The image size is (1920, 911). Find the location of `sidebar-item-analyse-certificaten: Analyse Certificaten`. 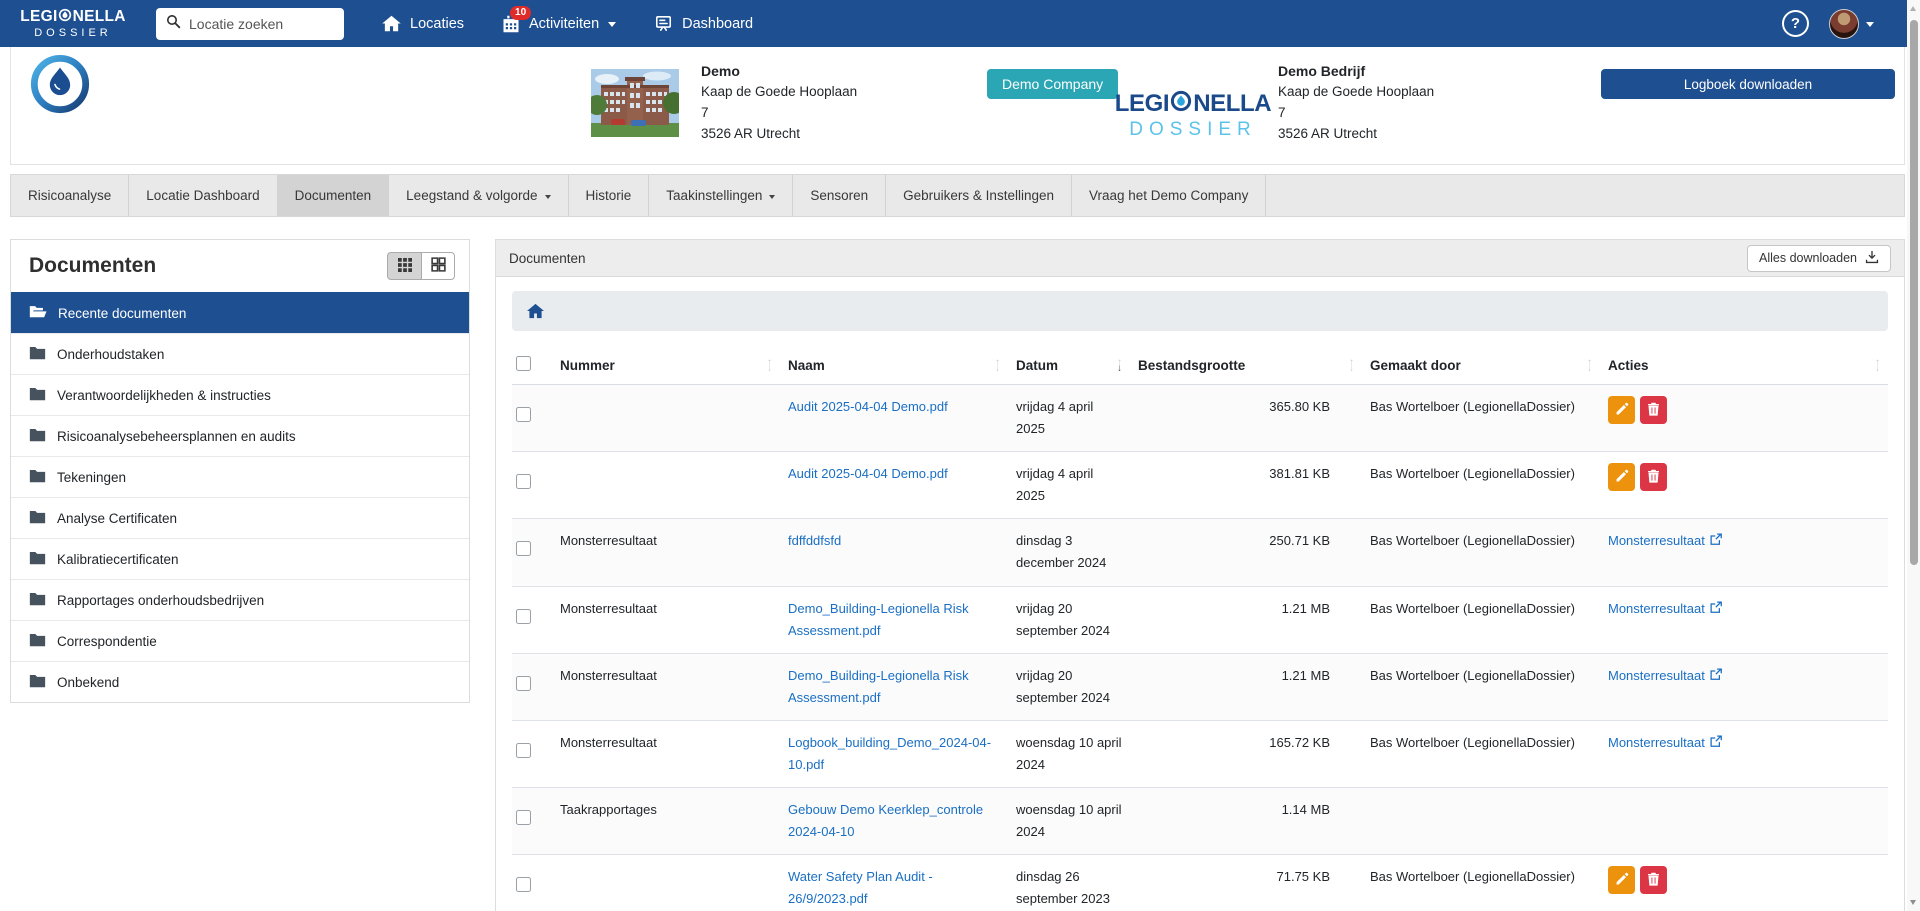

sidebar-item-analyse-certificaten: Analyse Certificaten is located at coordinates (240, 517).